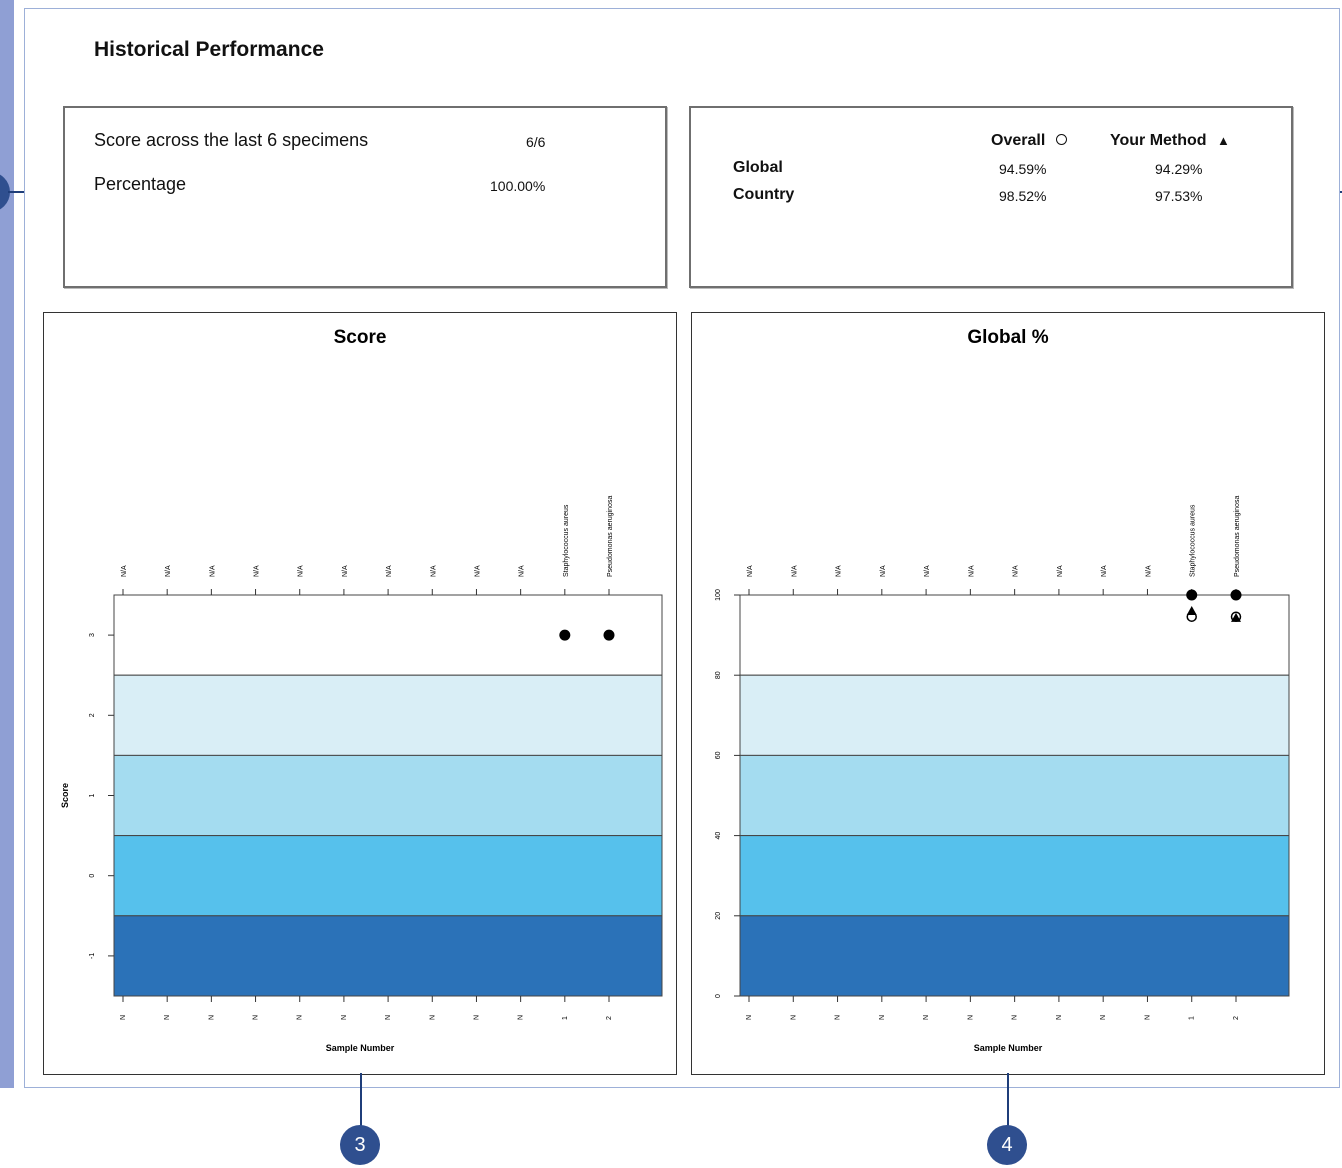  I want to click on y-tick-label: 3, so click(92, 635).